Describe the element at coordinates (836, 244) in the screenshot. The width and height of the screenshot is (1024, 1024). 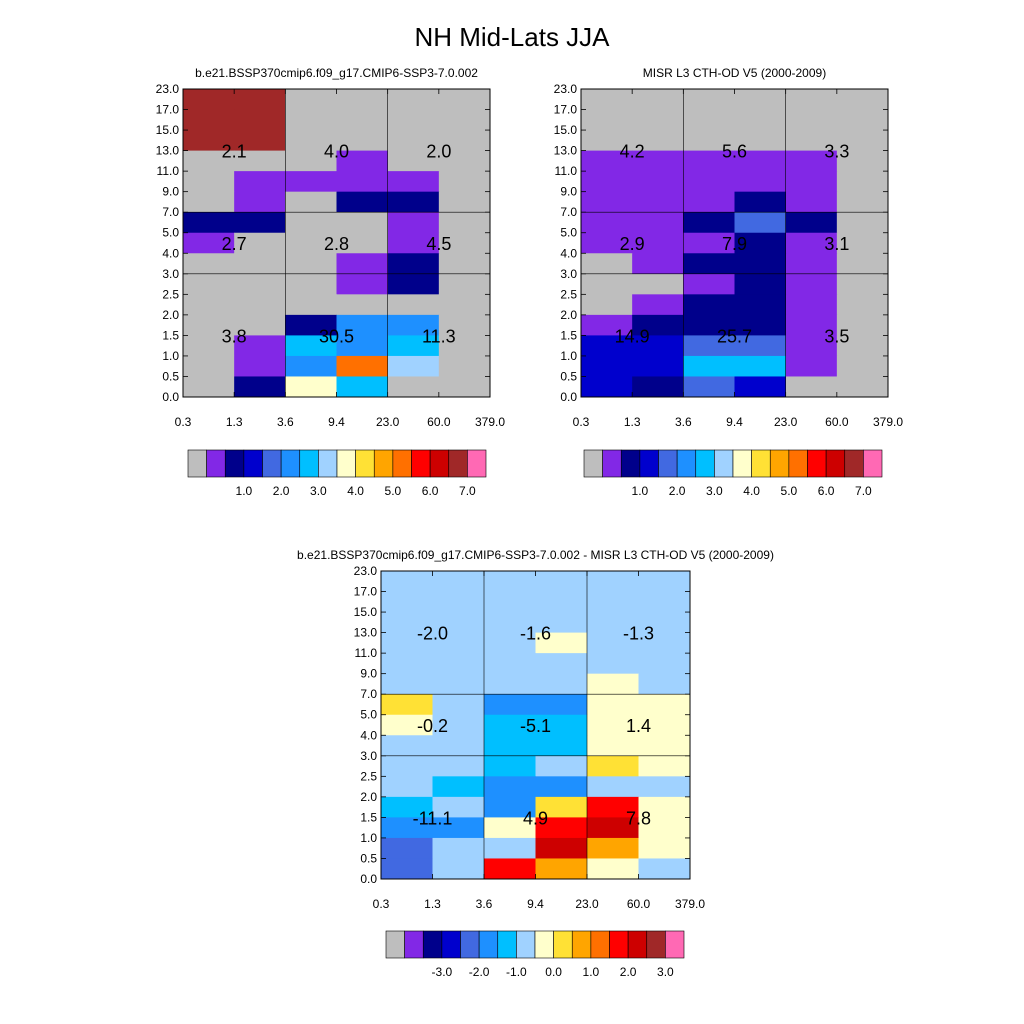
I see `data-label: 3.1` at that location.